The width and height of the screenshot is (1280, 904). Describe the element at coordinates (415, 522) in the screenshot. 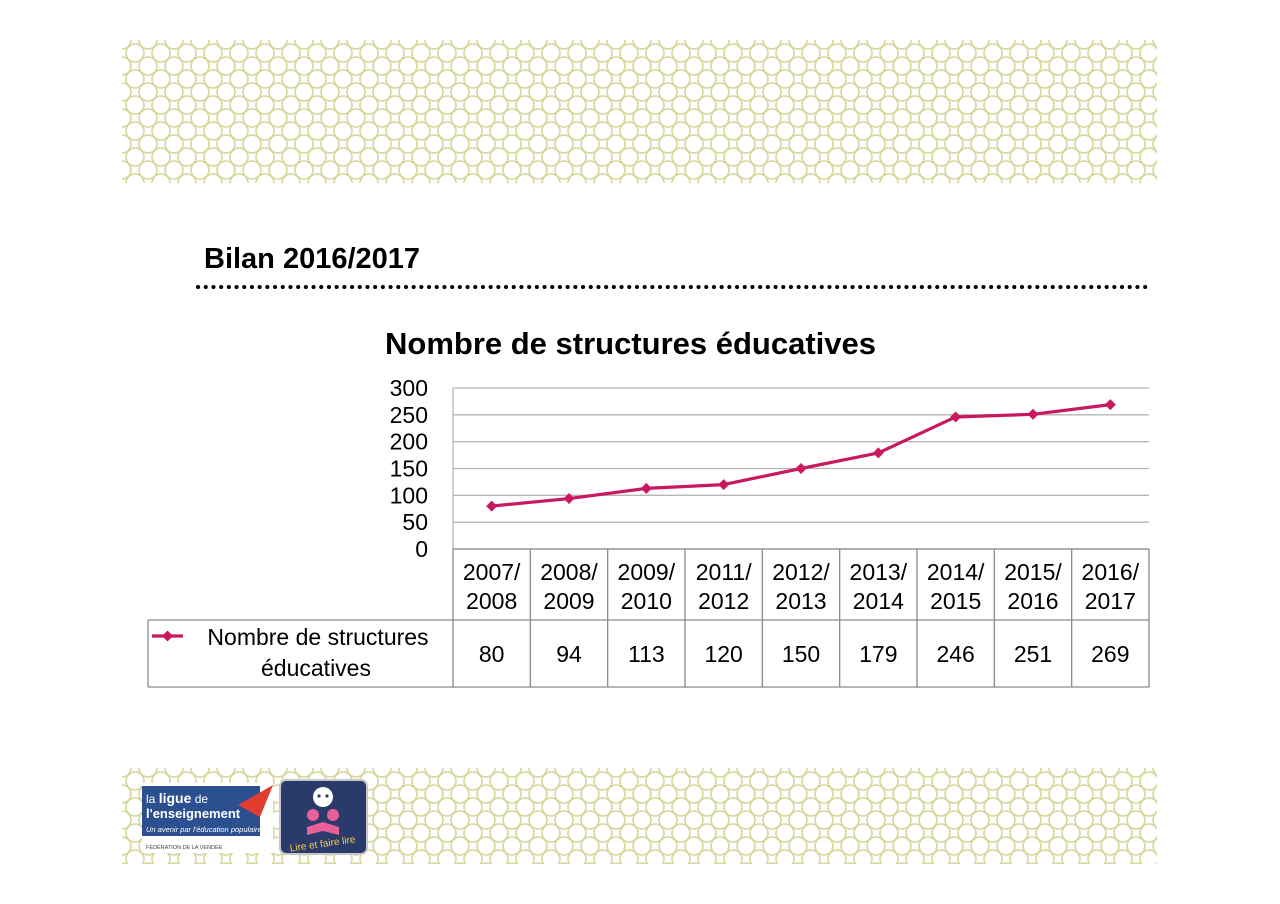

I see `y-tick-label: 50` at that location.